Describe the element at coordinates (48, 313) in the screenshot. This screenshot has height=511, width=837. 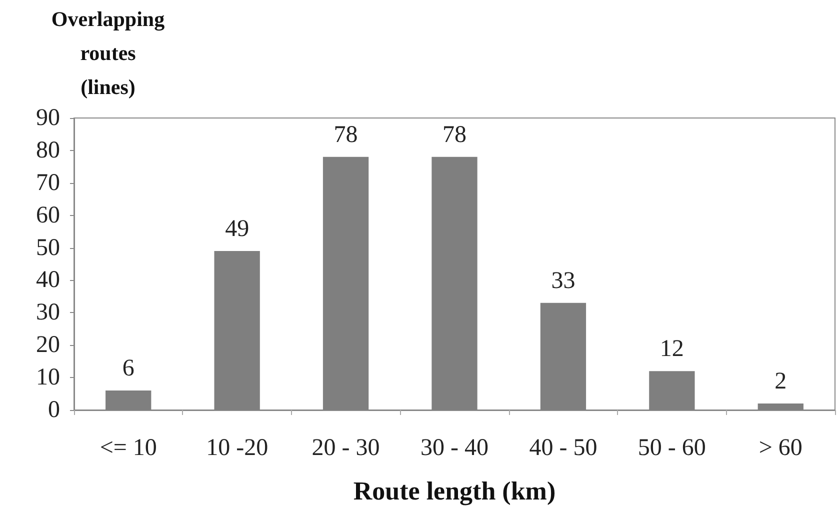
I see `y-tick-label: 30` at that location.